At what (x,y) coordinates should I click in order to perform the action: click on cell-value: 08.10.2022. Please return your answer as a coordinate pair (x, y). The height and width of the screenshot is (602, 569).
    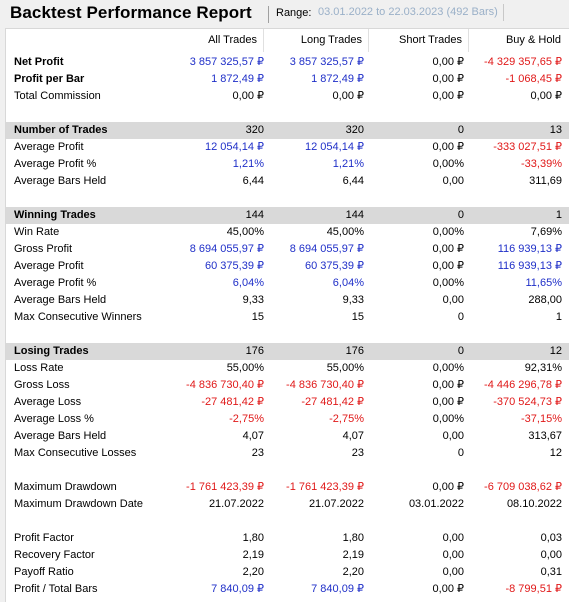
    Looking at the image, I should click on (534, 504).